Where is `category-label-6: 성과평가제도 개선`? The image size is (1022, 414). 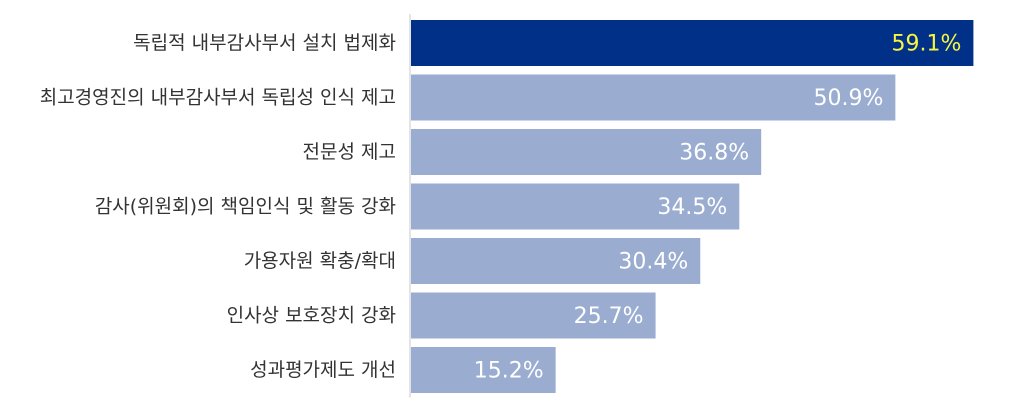
category-label-6: 성과평가제도 개선 is located at coordinates (323, 370).